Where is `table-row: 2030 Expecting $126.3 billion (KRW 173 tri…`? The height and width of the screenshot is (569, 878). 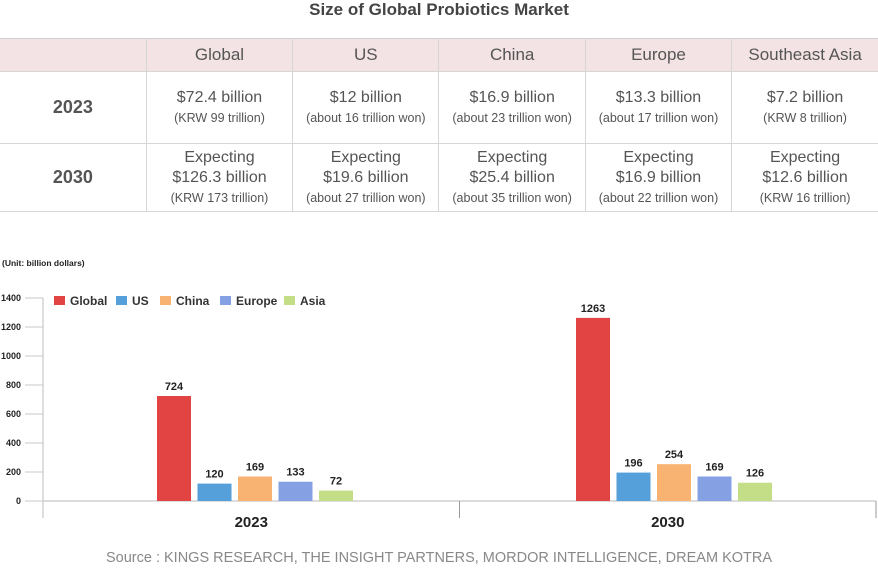 table-row: 2030 Expecting $126.3 billion (KRW 173 tri… is located at coordinates (439, 177).